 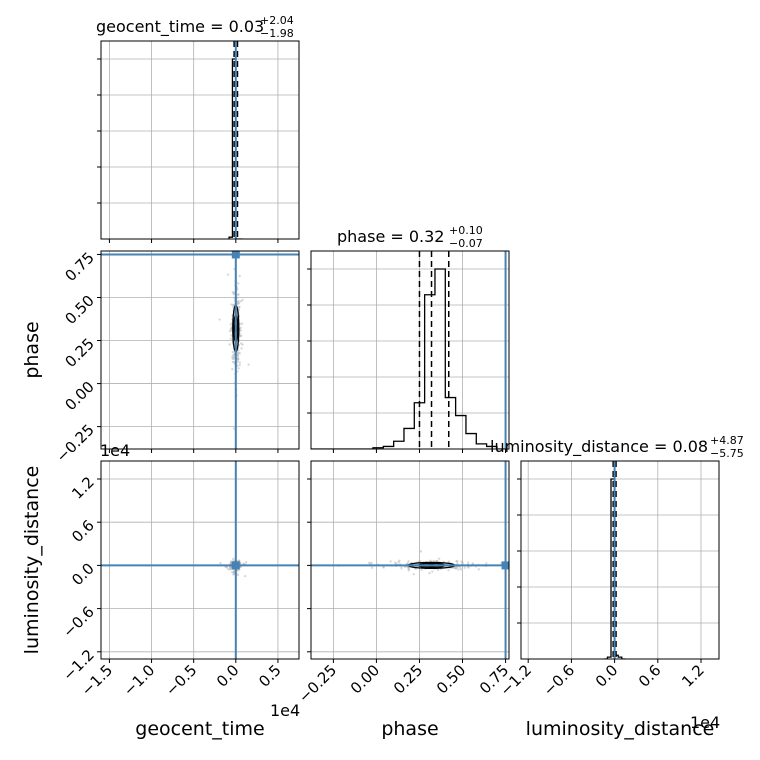 I want to click on title-phase-minus: −0.07, so click(x=466, y=243).